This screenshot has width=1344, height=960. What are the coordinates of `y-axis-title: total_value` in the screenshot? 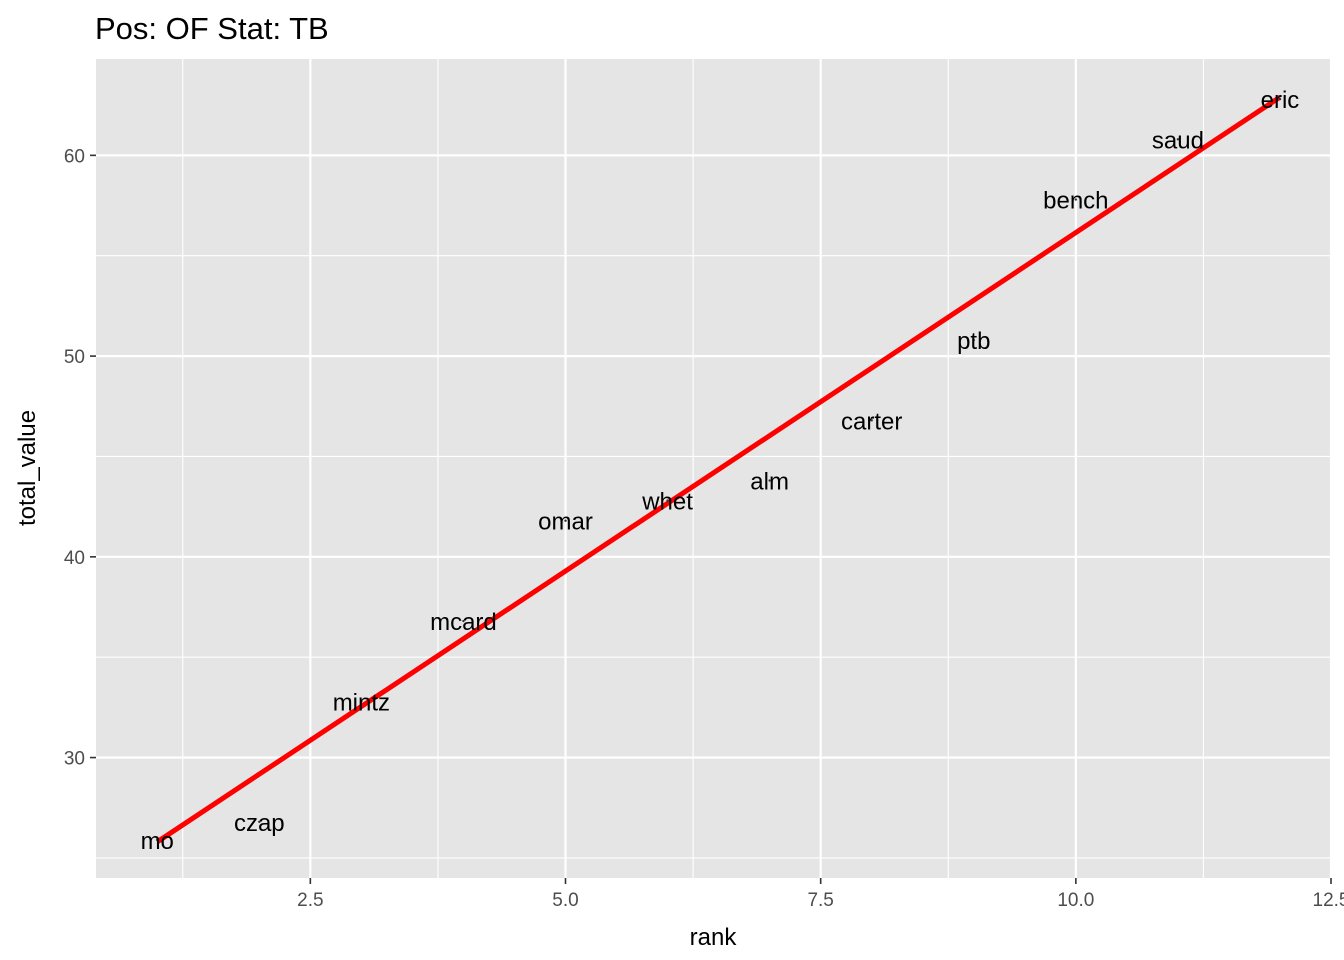 It's located at (27, 468).